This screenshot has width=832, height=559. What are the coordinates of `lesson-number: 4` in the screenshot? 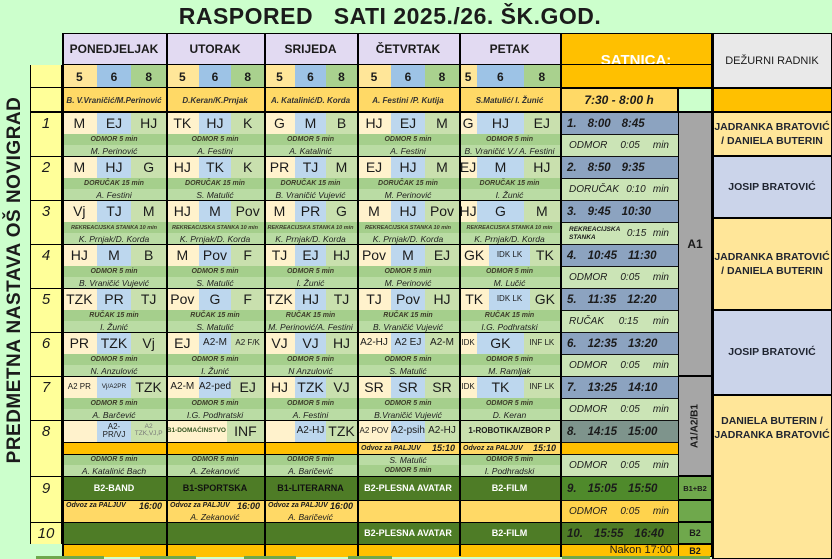 It's located at (46, 255).